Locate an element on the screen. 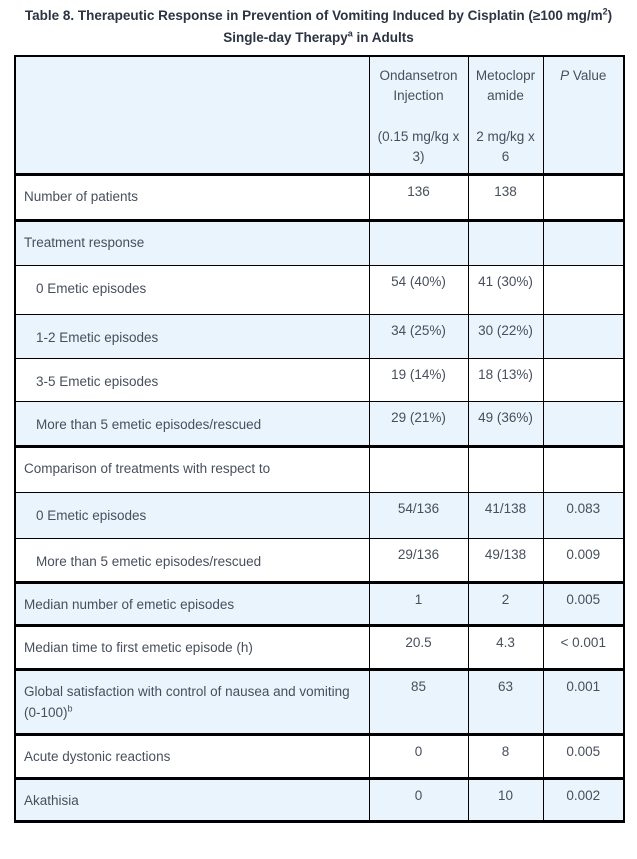 Image resolution: width=637 pixels, height=859 pixels. row-label: Acute dystonic reactions is located at coordinates (192, 757).